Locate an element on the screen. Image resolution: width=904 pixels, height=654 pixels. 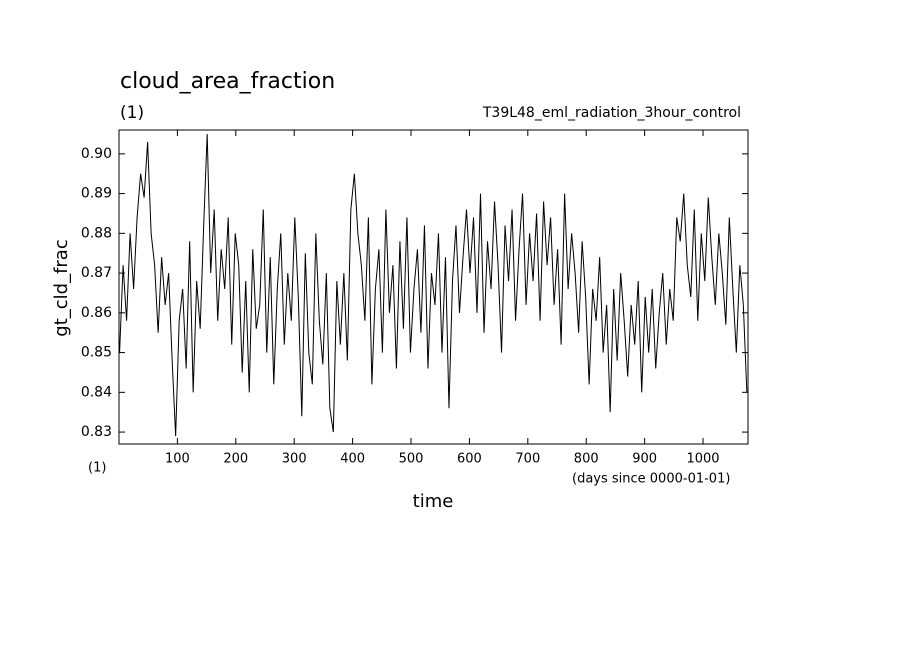
x-tick-label: 100 is located at coordinates (177, 459).